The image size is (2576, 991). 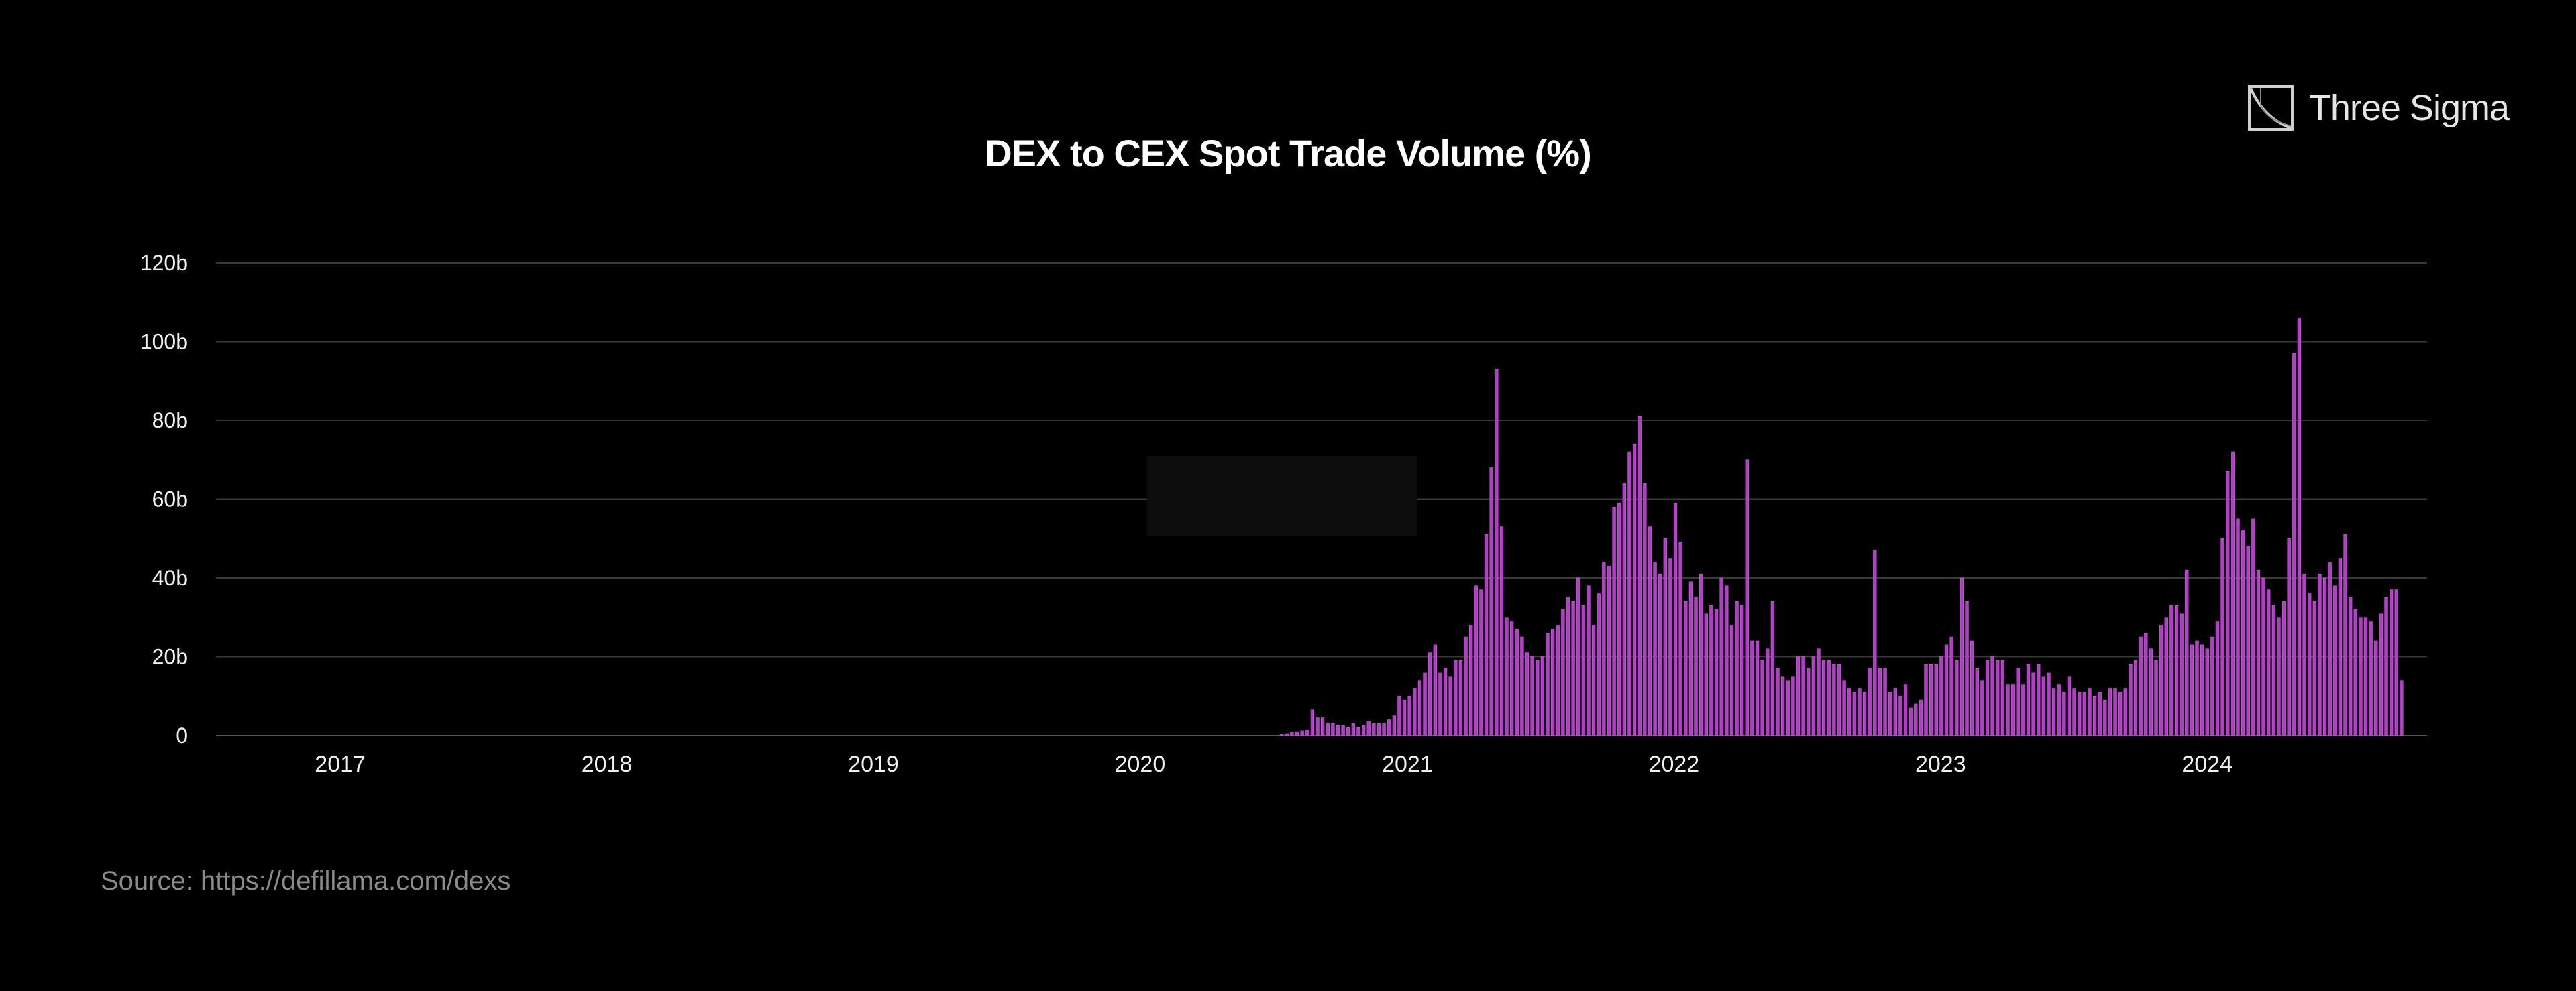 What do you see at coordinates (170, 499) in the screenshot?
I see `y-tick-label: 60b` at bounding box center [170, 499].